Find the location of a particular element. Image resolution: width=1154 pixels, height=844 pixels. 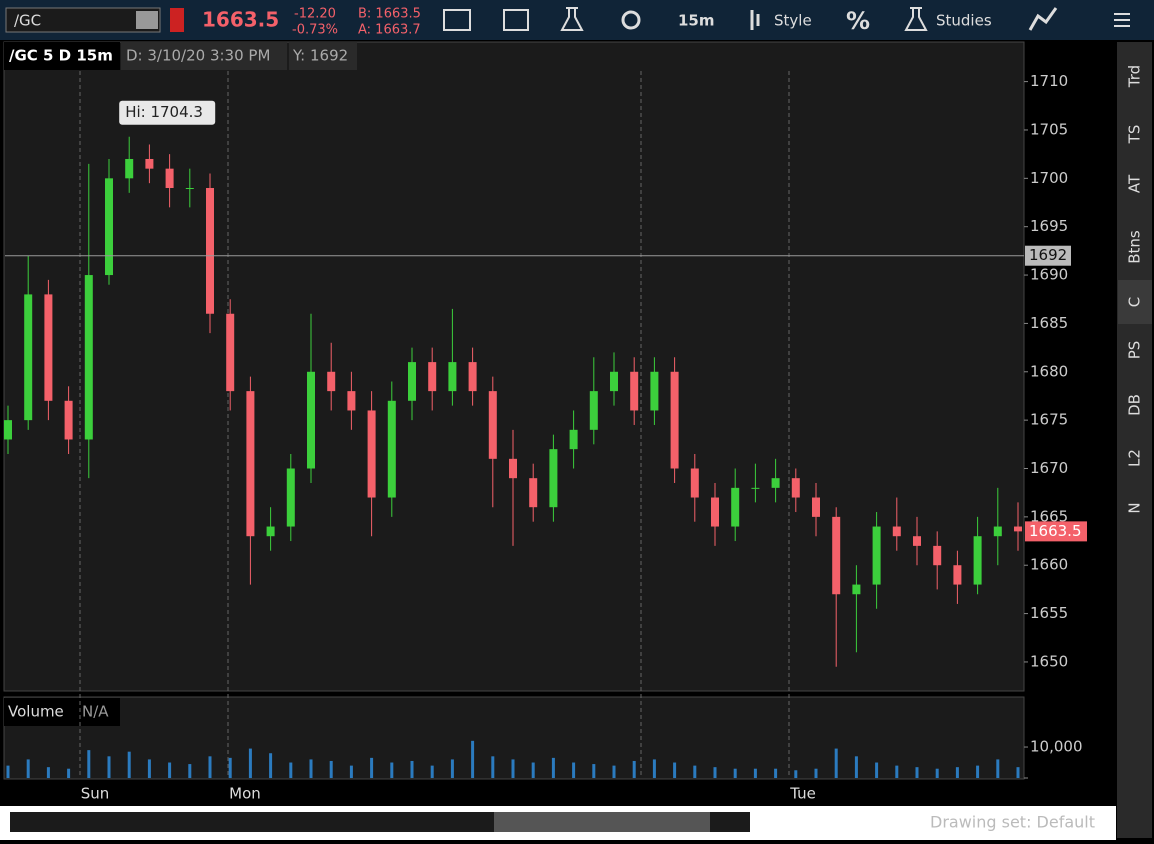

sidebar-tab: PS is located at coordinates (1135, 350).